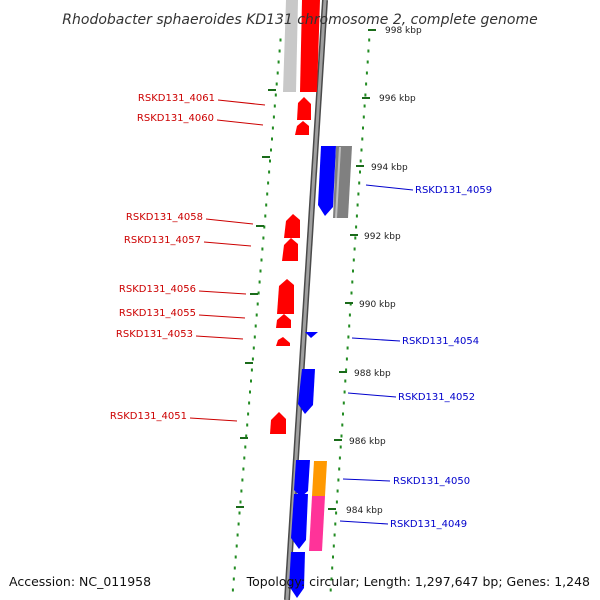 Image resolution: width=600 pixels, height=600 pixels. Describe the element at coordinates (297, 575) in the screenshot. I see `gene-blue-bottom` at that location.